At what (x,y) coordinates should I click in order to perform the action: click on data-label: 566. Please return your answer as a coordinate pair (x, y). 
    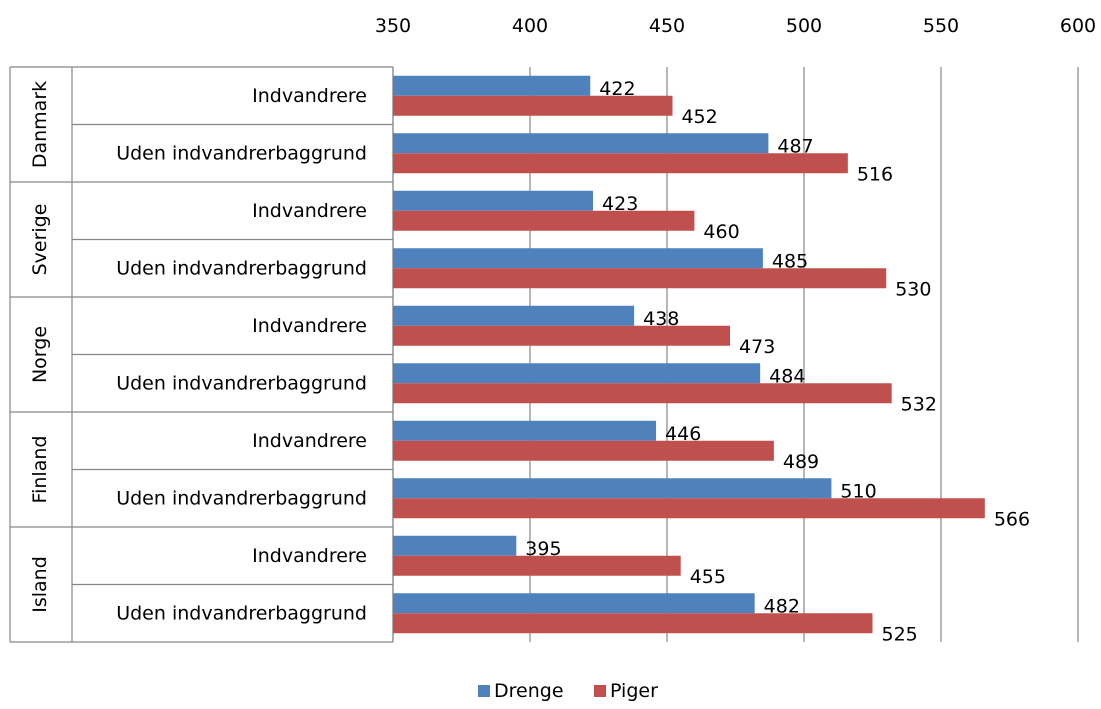
    Looking at the image, I should click on (1012, 519).